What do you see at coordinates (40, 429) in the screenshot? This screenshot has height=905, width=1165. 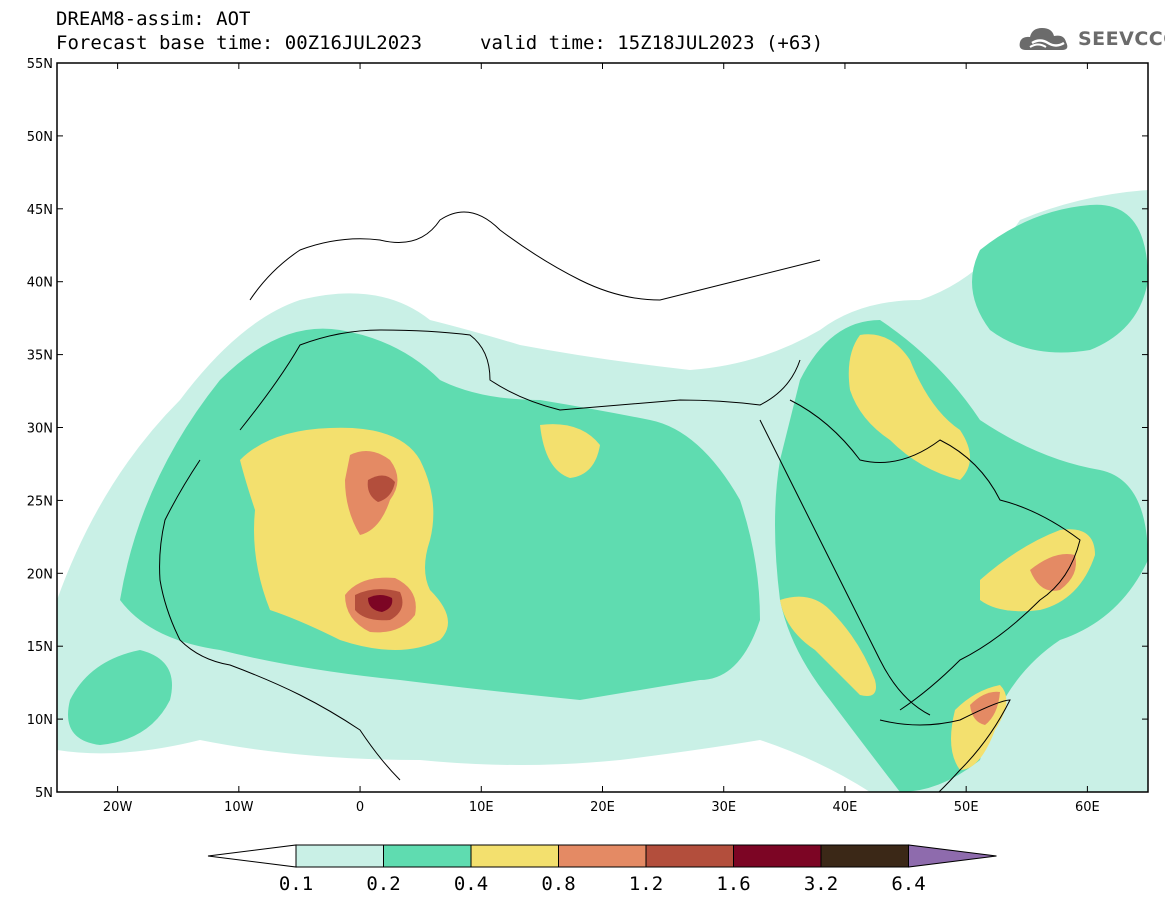 I see `lat-tick-label: 30N` at bounding box center [40, 429].